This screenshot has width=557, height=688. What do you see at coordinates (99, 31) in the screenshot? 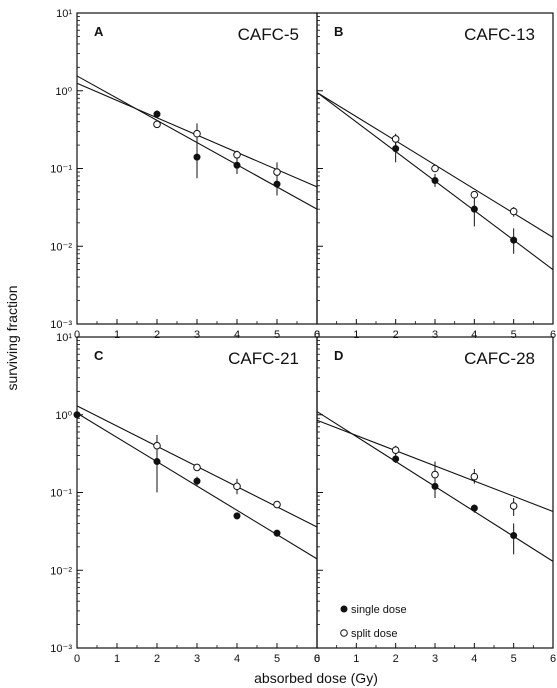
I see `panel-letter: A` at bounding box center [99, 31].